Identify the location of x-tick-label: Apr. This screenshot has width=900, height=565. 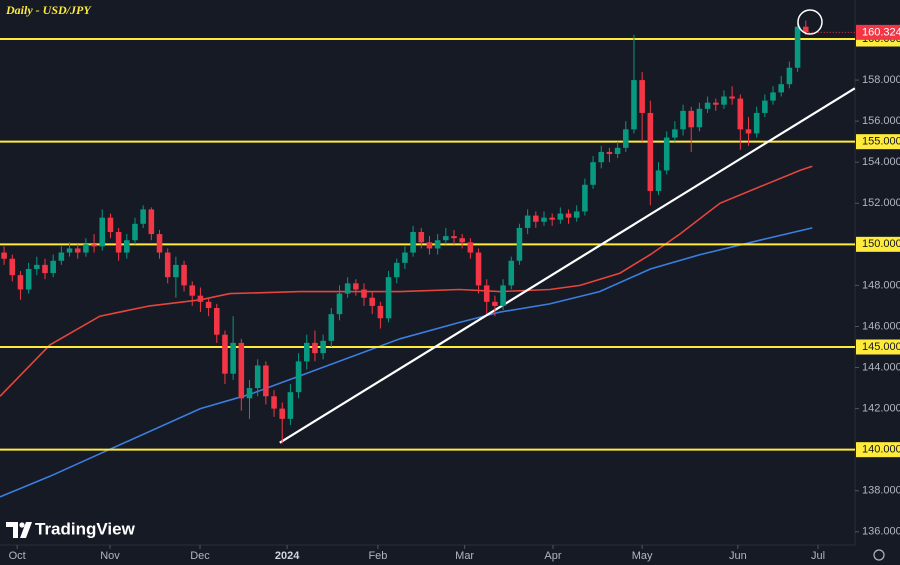
(552, 556).